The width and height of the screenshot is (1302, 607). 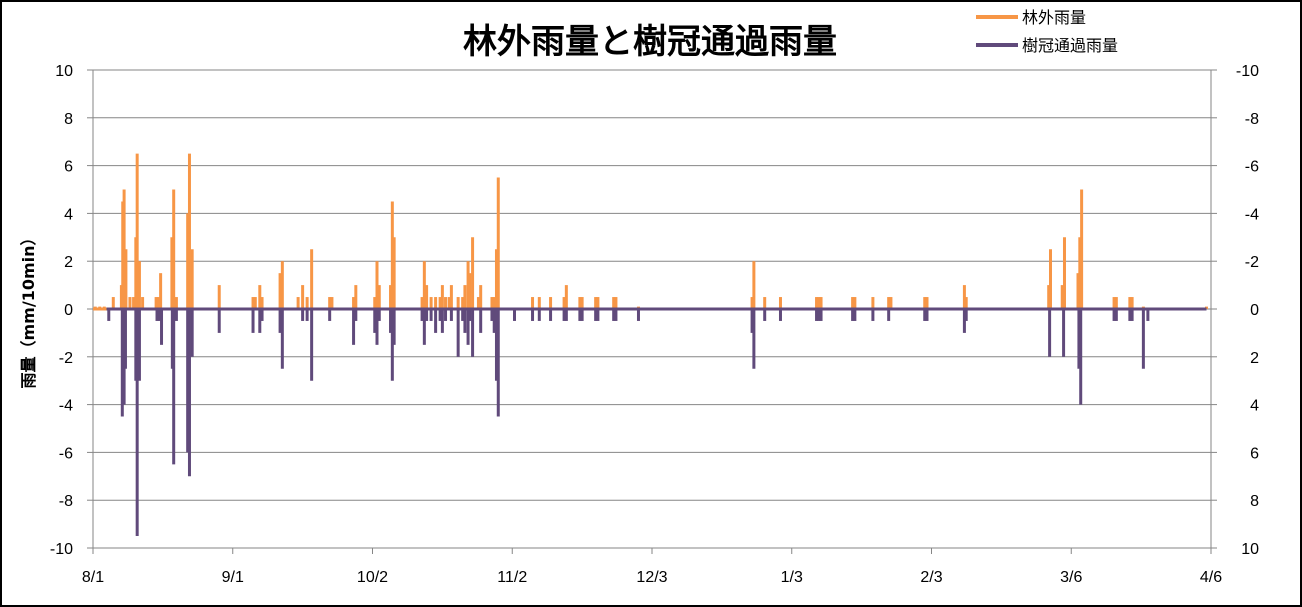 What do you see at coordinates (1211, 577) in the screenshot?
I see `x-tick-label: 4/6` at bounding box center [1211, 577].